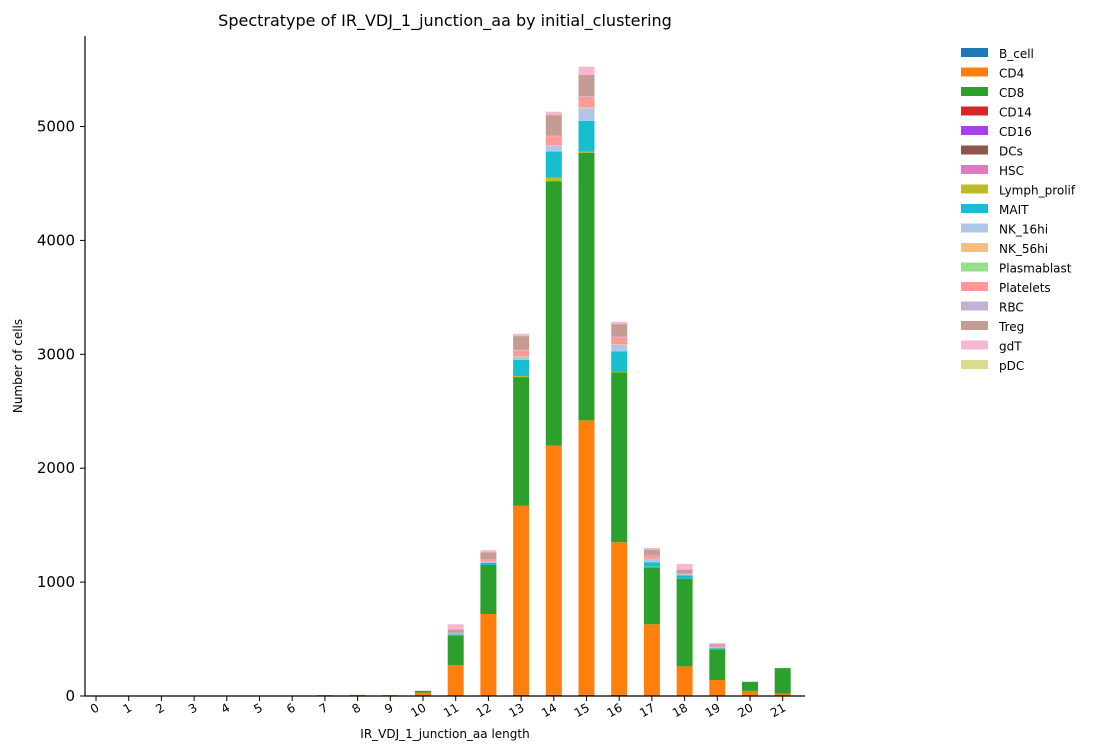 The image size is (1101, 753). Describe the element at coordinates (423, 694) in the screenshot. I see `bar-10-CD4` at that location.